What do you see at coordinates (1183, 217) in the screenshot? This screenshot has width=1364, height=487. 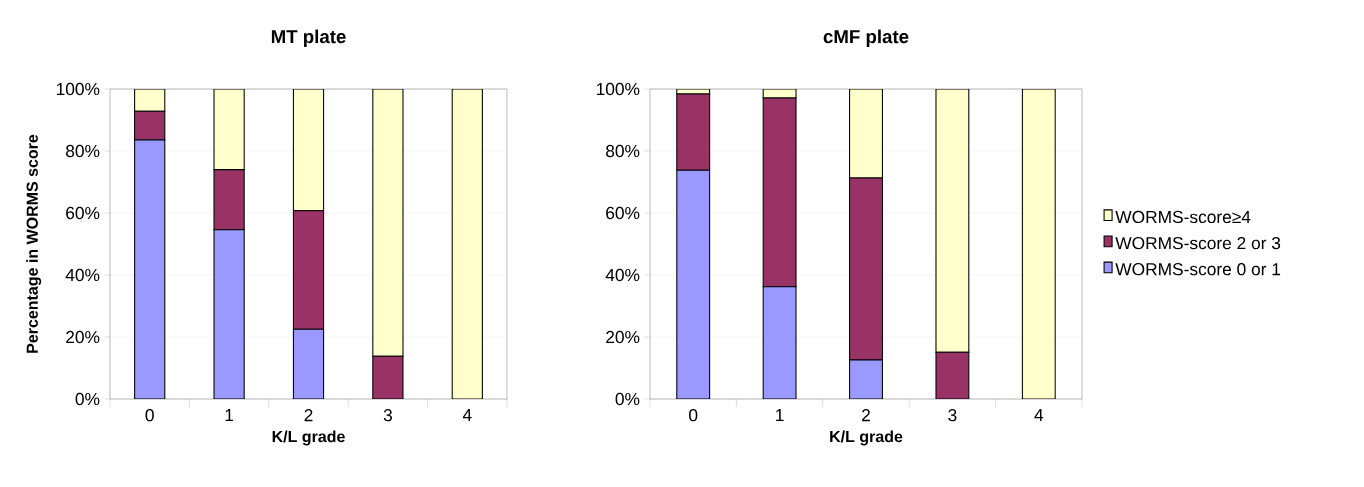 I see `legend-label: WORMS-score≥4` at bounding box center [1183, 217].